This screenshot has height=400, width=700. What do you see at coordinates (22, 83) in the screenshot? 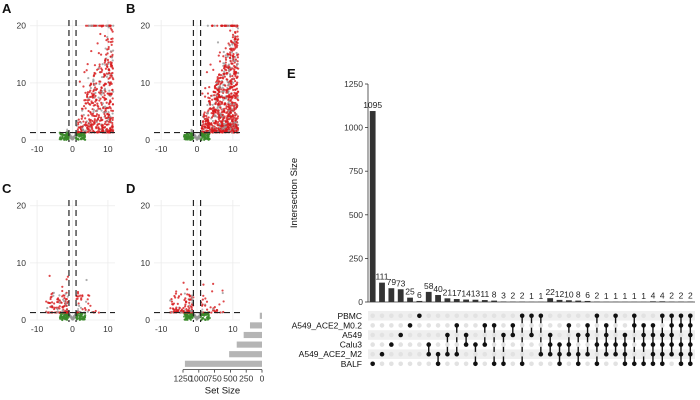
I see `y-tick-label: 10` at bounding box center [22, 83].